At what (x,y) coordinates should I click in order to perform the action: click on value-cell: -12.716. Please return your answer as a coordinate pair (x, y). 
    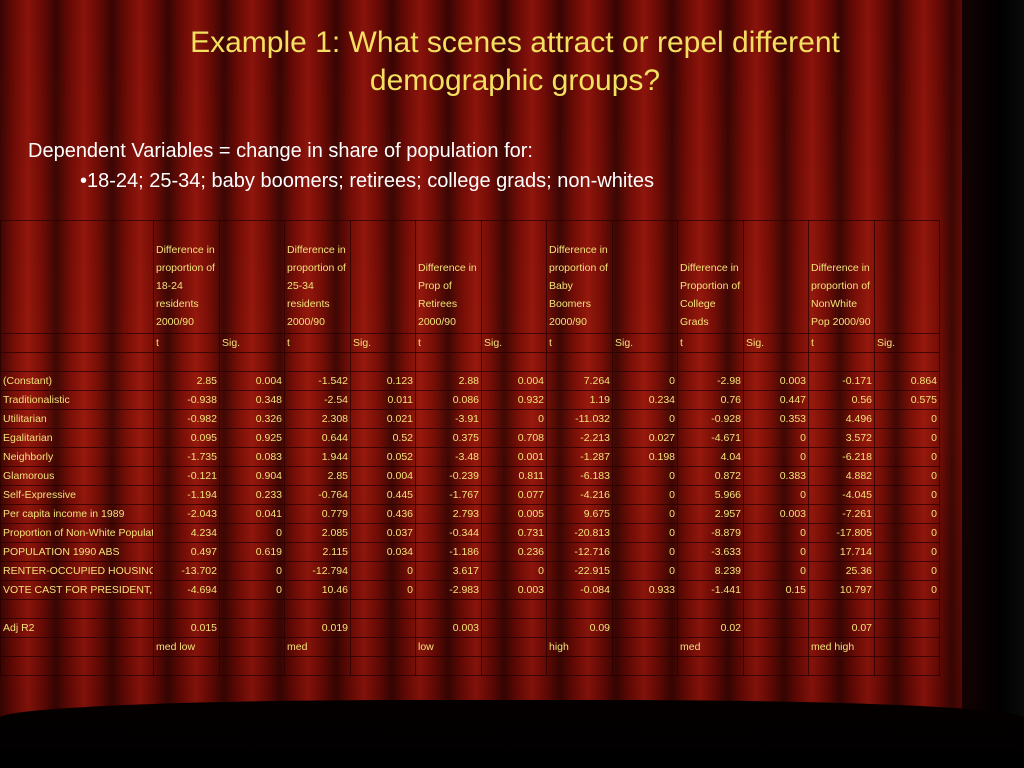
    Looking at the image, I should click on (579, 552).